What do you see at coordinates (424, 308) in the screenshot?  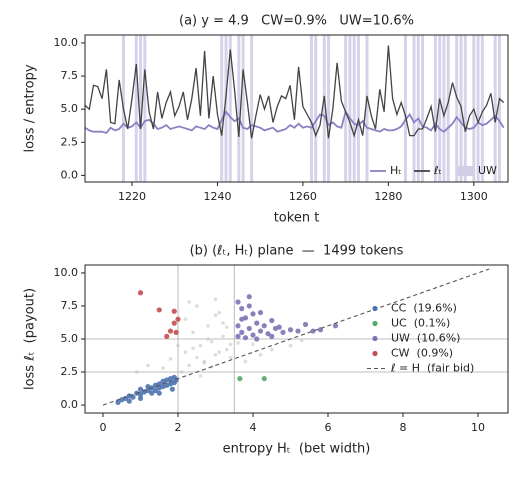 I see `legend-label: CC (19.6%)` at bounding box center [424, 308].